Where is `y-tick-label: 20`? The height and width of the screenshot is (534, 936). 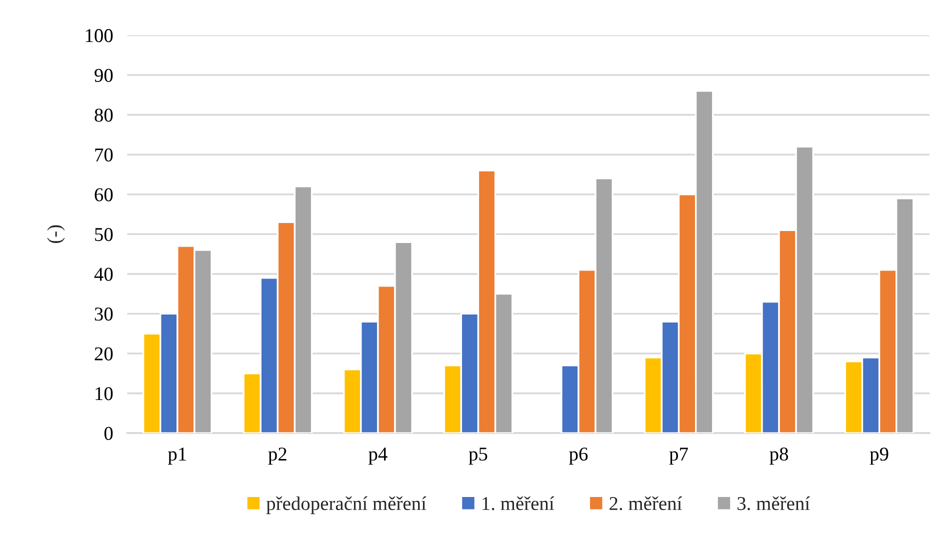 y-tick-label: 20 is located at coordinates (103, 353).